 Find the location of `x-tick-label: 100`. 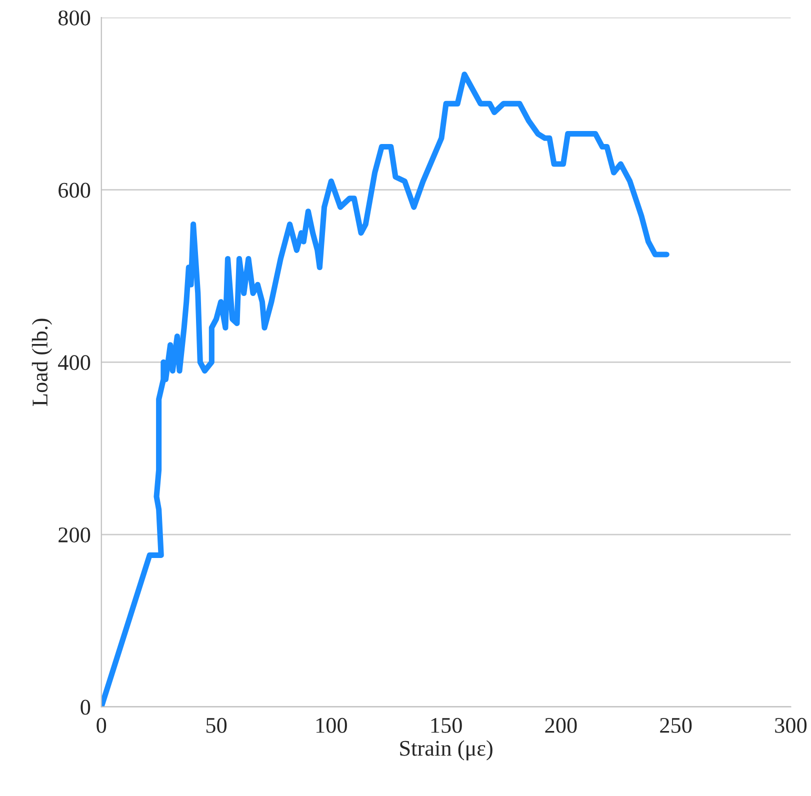

x-tick-label: 100 is located at coordinates (331, 725).